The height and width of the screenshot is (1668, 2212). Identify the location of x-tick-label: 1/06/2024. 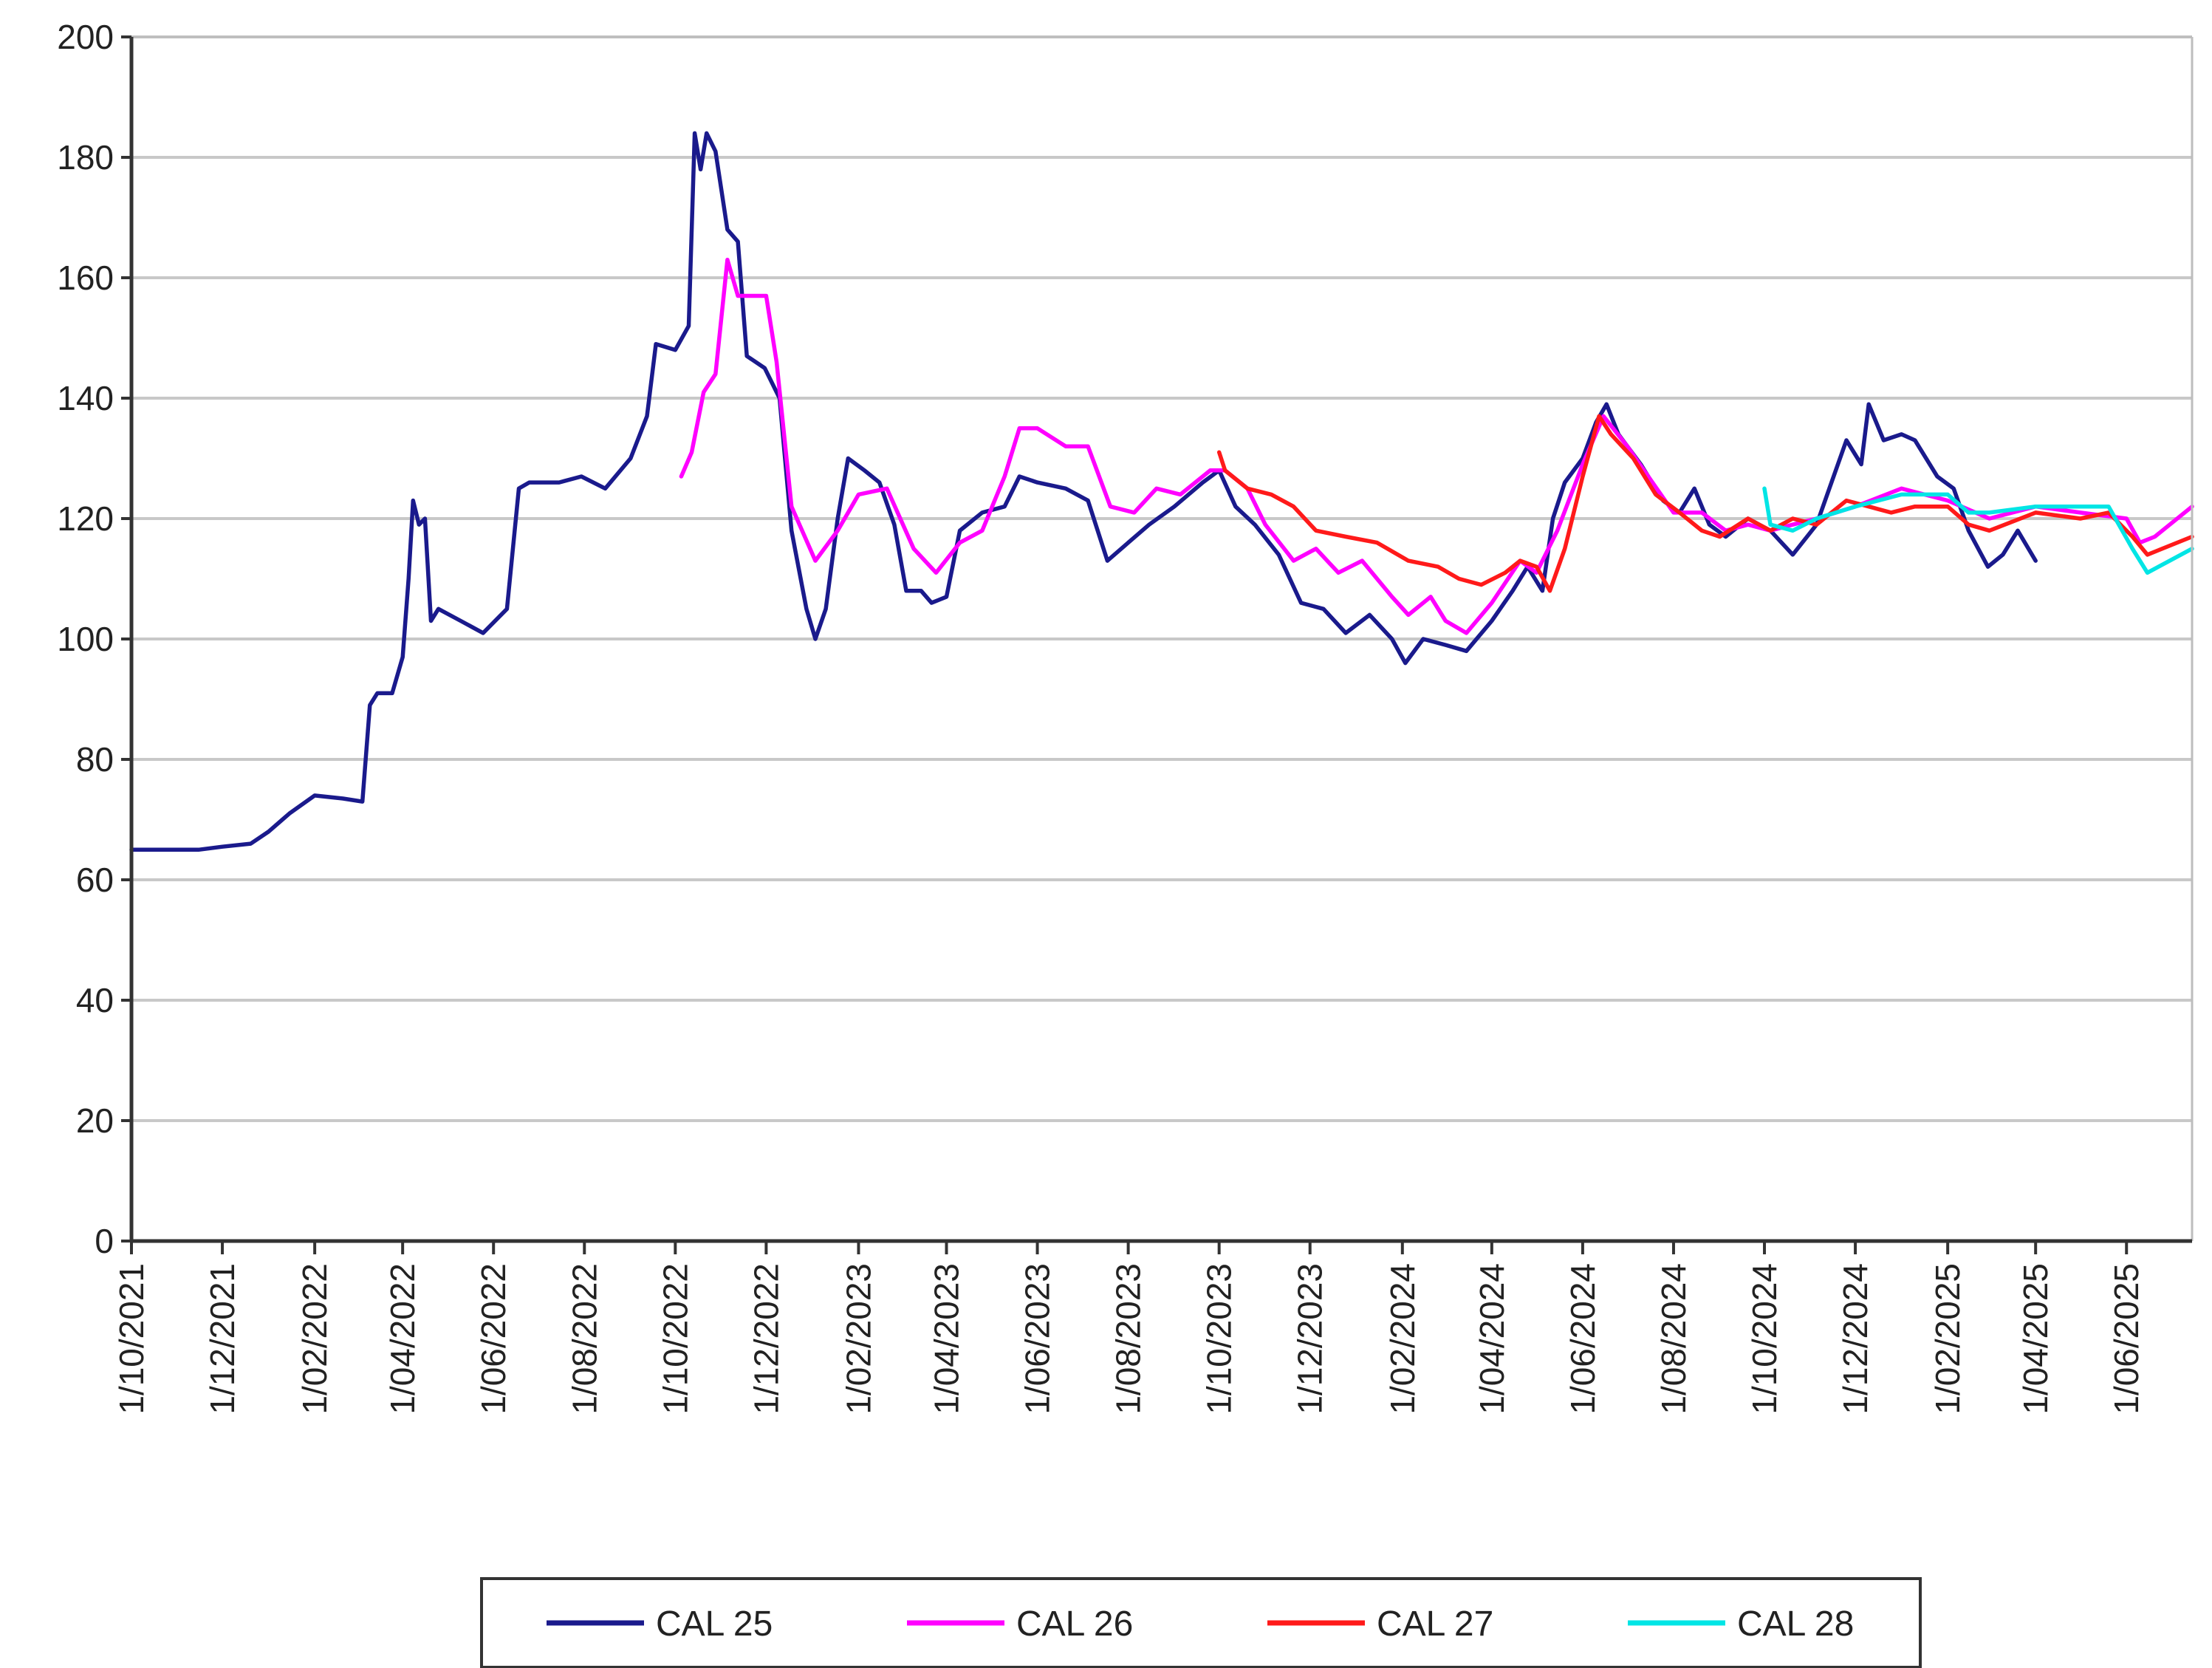
(1583, 1339).